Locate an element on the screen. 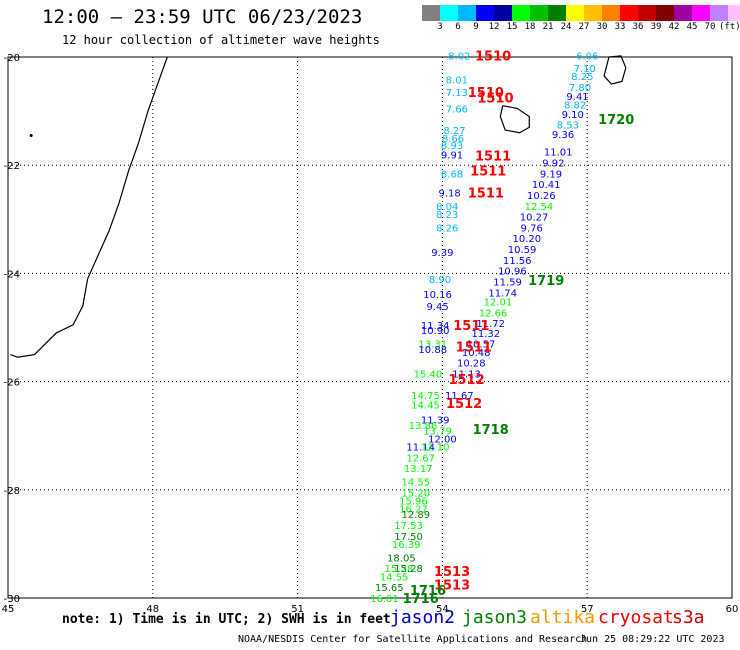 The height and width of the screenshot is (650, 740). wave-height-label: 10.88 is located at coordinates (432, 350).